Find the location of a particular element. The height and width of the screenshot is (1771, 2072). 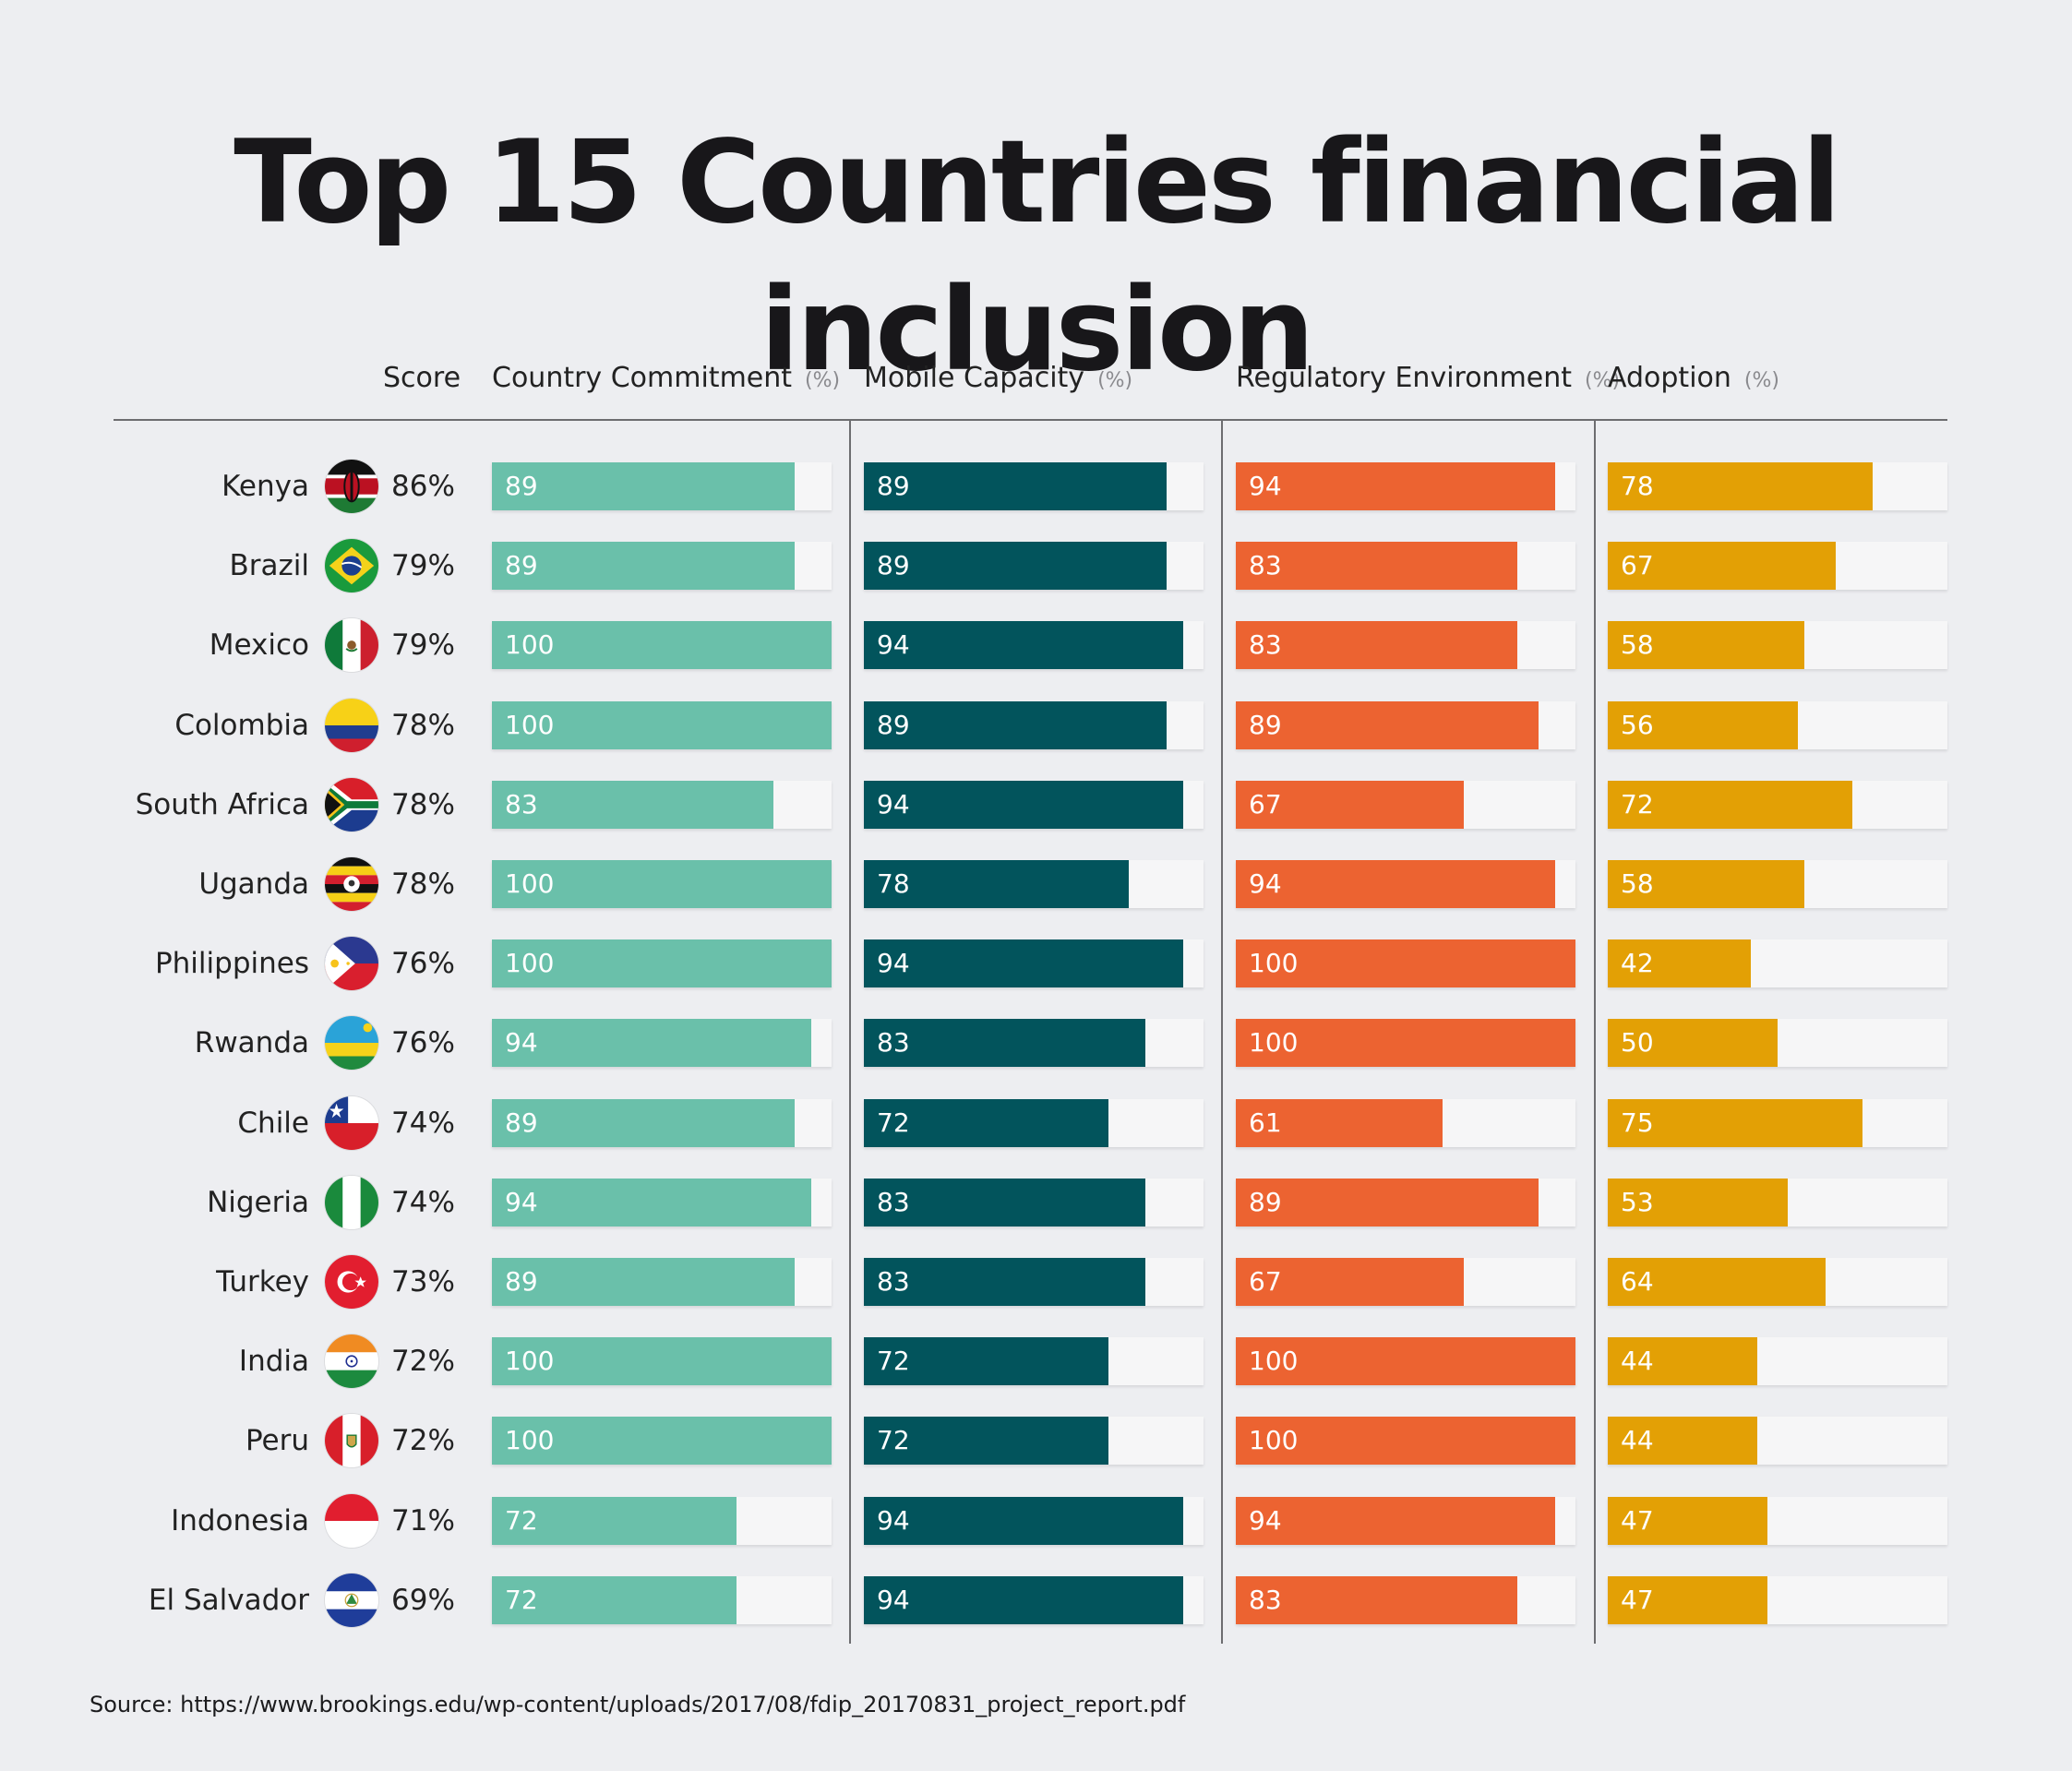

series-name: Country Commitment is located at coordinates (642, 378).